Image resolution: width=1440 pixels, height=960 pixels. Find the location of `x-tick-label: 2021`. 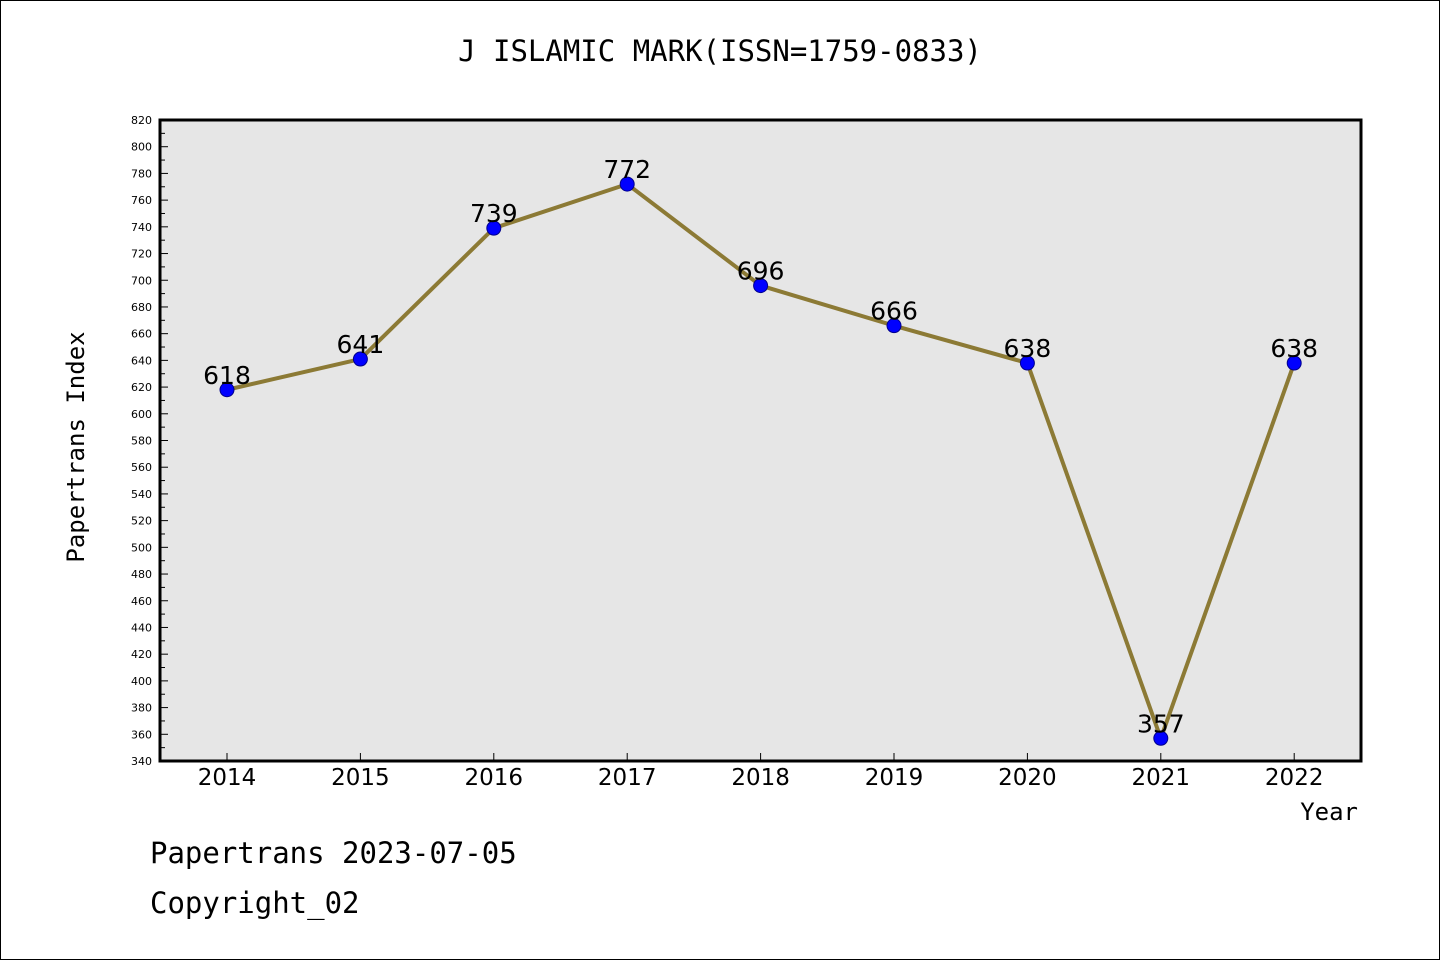

x-tick-label: 2021 is located at coordinates (1161, 778).